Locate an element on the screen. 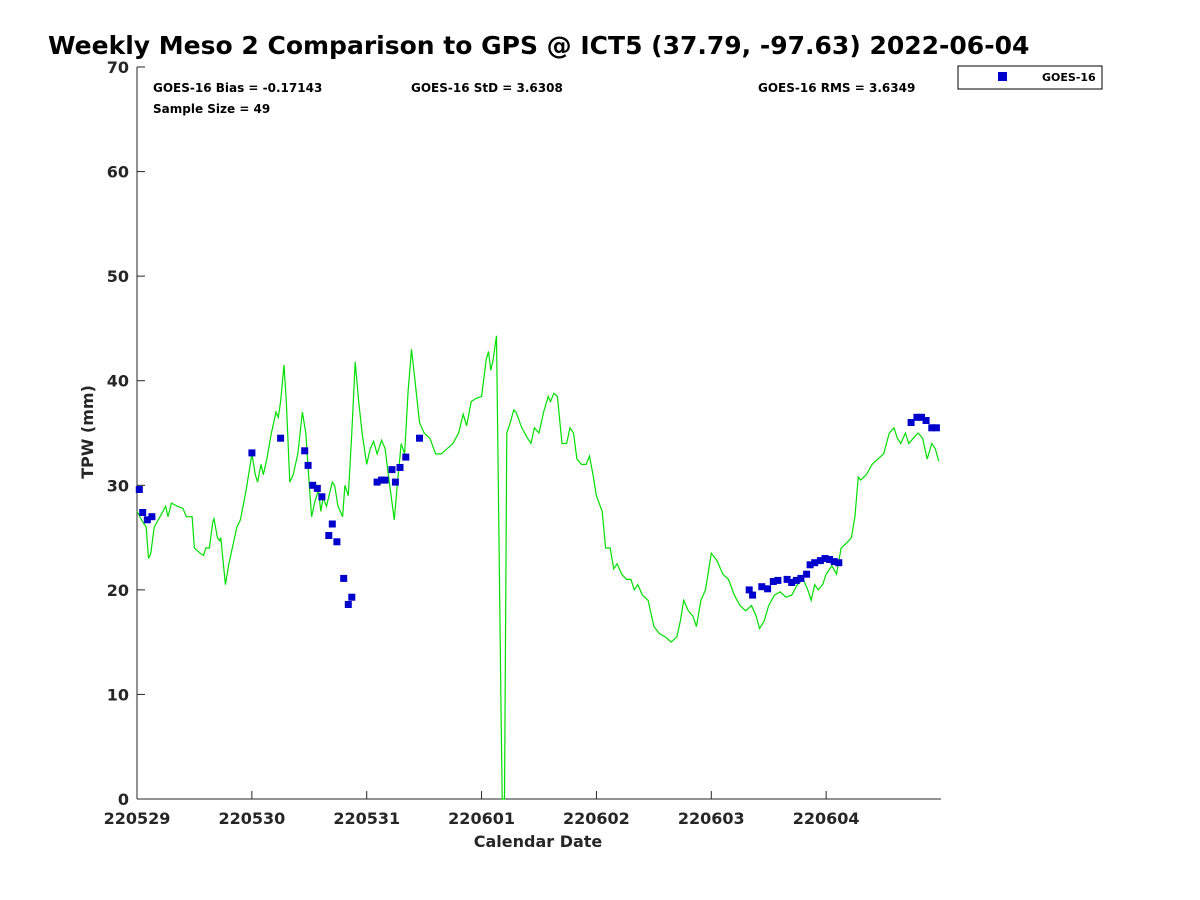  legend-box is located at coordinates (1030, 77).